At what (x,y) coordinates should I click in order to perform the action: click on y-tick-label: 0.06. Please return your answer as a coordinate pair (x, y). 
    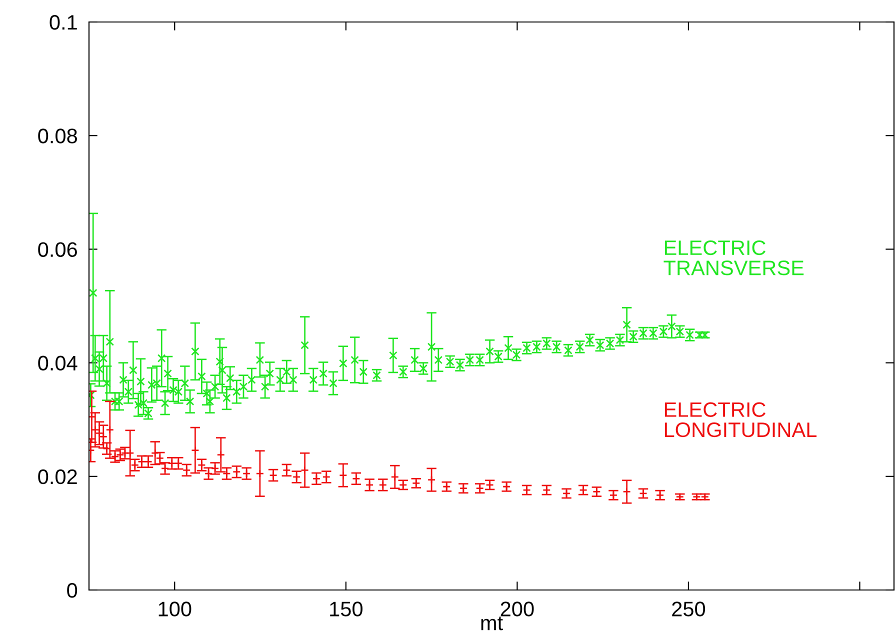
    Looking at the image, I should click on (57, 249).